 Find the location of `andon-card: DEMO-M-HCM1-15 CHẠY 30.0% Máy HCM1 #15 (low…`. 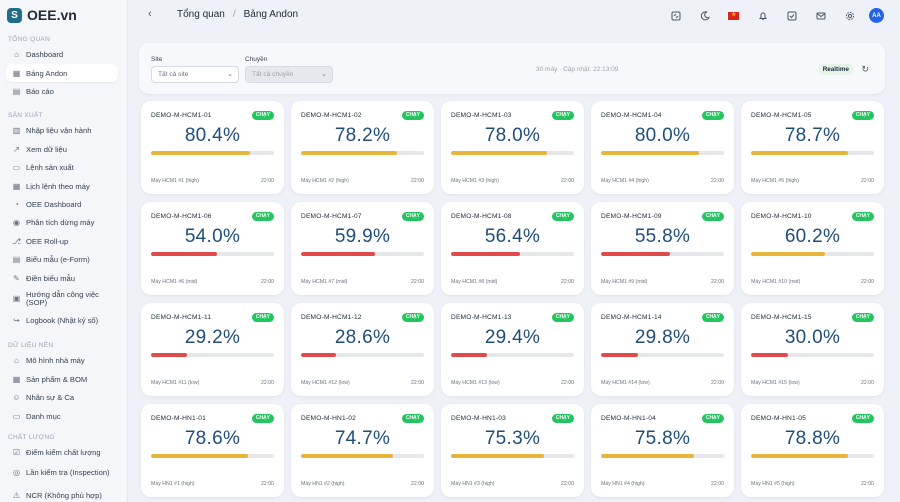

andon-card: DEMO-M-HCM1-15 CHẠY 30.0% Máy HCM1 #15 (low… is located at coordinates (812, 349).